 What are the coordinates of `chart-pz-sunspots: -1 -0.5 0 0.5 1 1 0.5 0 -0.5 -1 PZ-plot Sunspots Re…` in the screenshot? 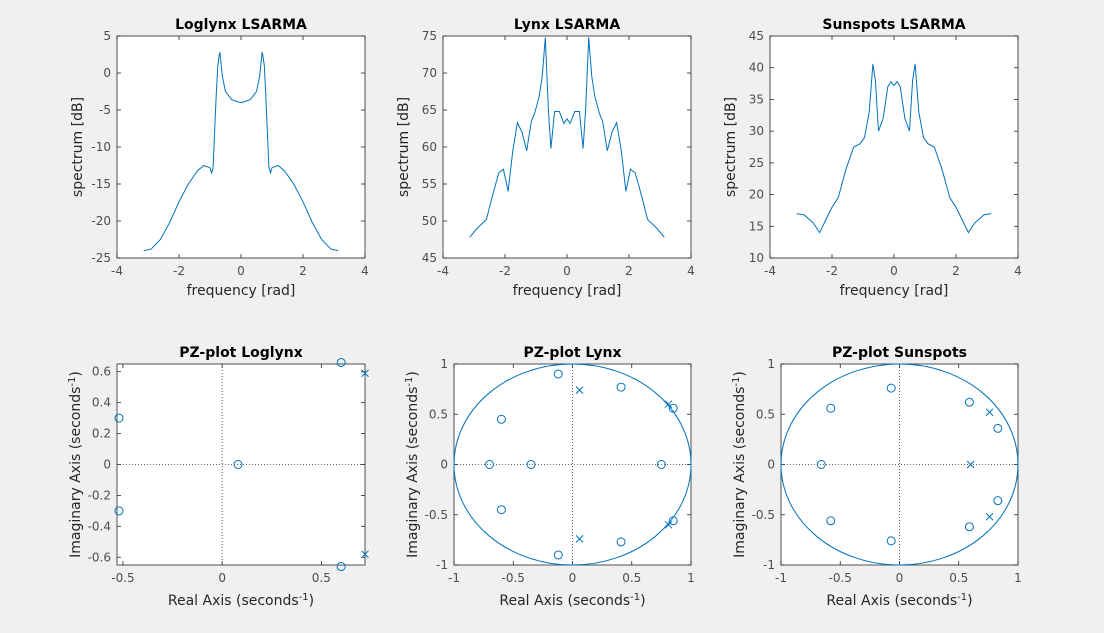 It's located at (876, 477).